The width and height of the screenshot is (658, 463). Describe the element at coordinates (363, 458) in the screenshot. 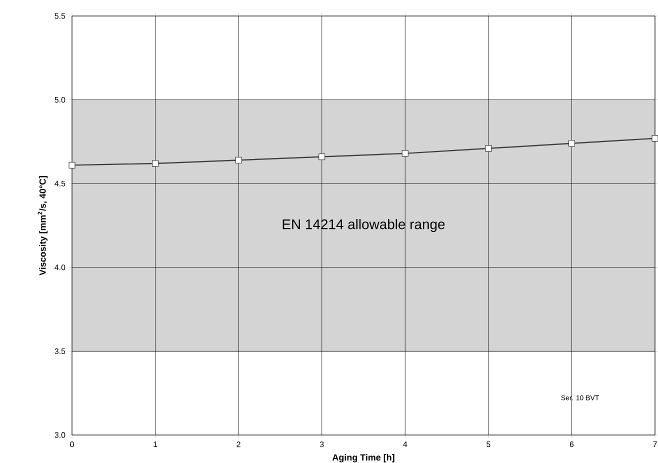

I see `x-axis-title: Aging Time [h]` at that location.